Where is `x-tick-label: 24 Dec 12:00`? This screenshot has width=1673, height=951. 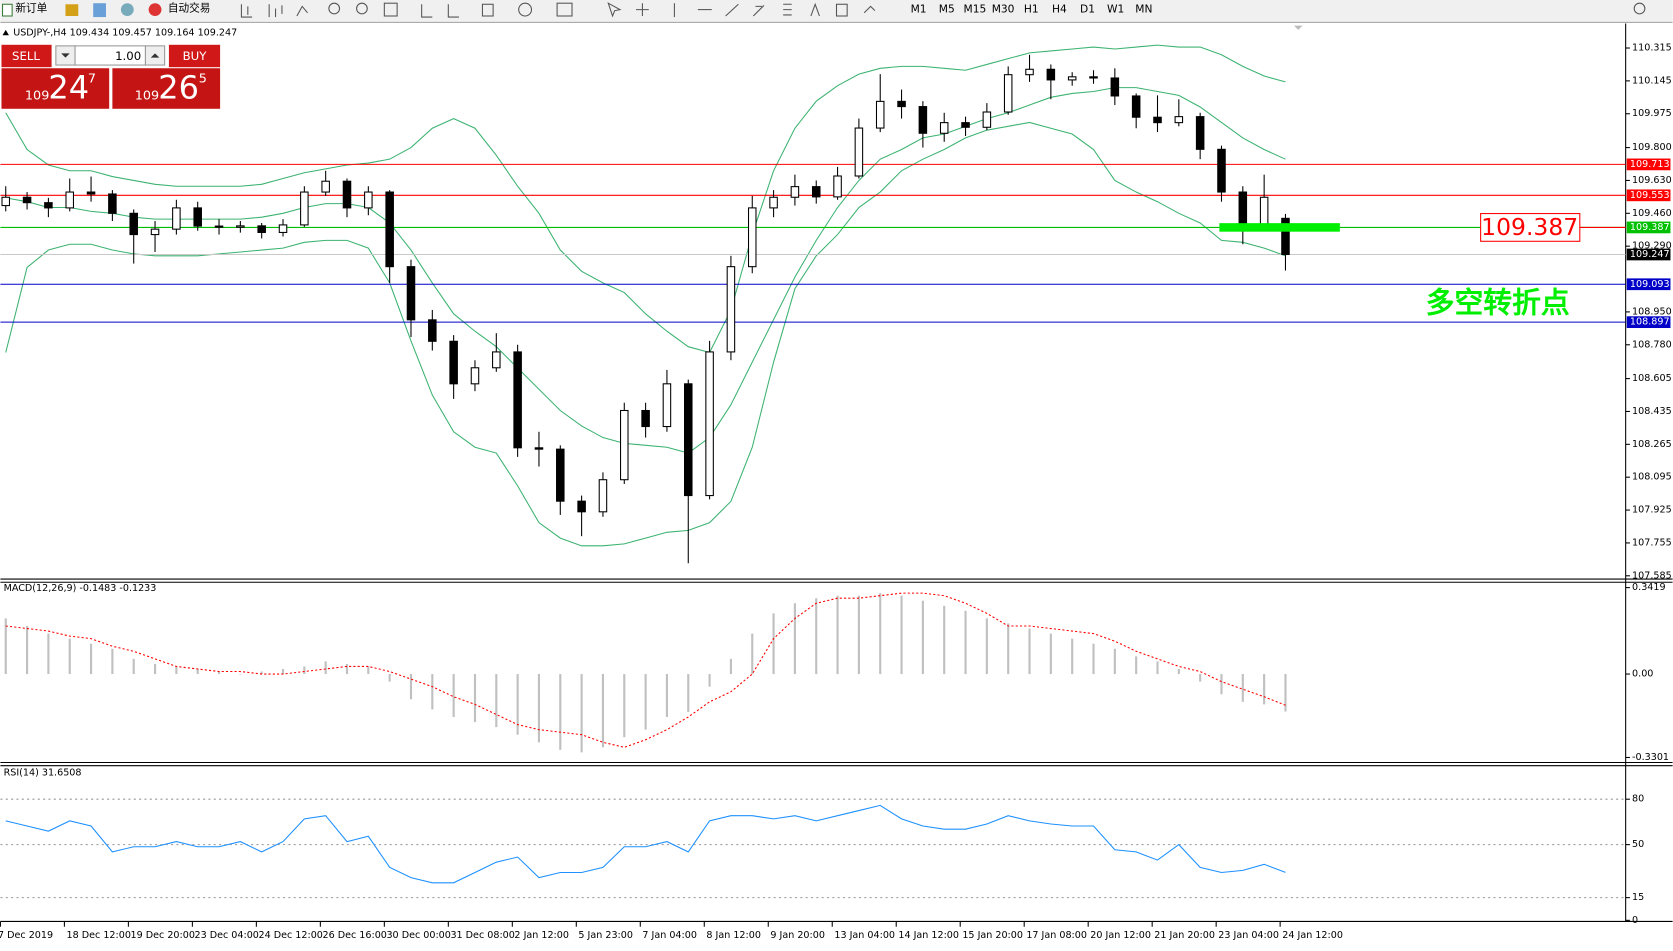
x-tick-label: 24 Dec 12:00 is located at coordinates (290, 935).